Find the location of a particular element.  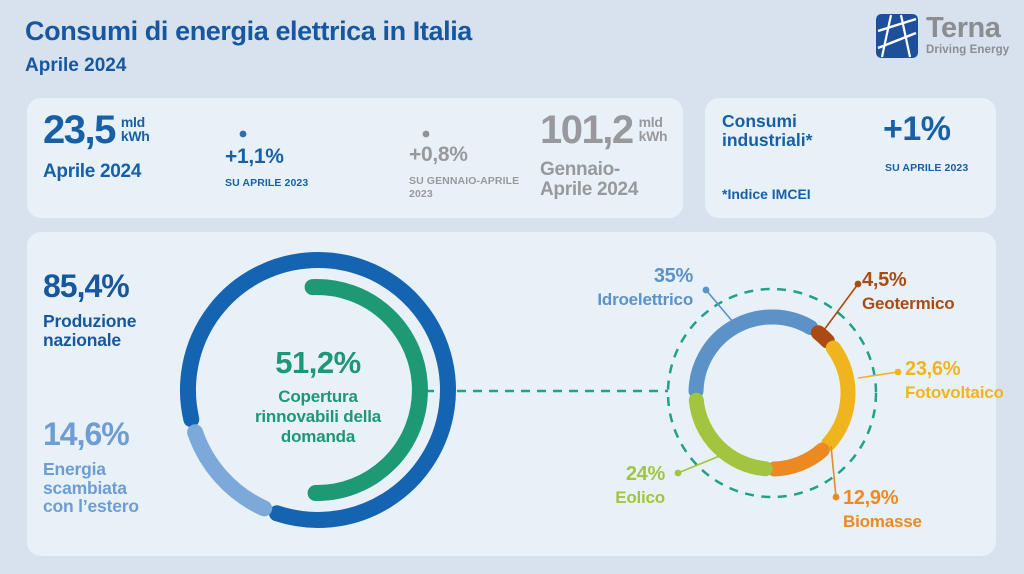

page-title: Consumi di energia elettrica in Italia is located at coordinates (248, 31).